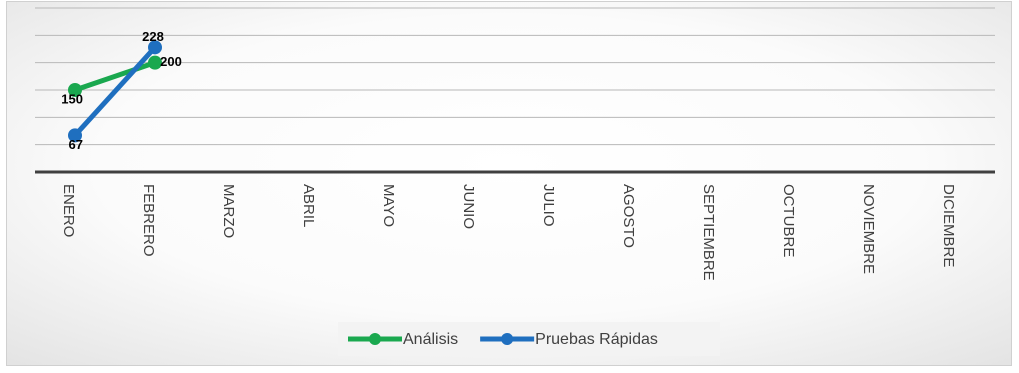 This screenshot has height=373, width=1019. I want to click on data-label: 67, so click(76, 144).